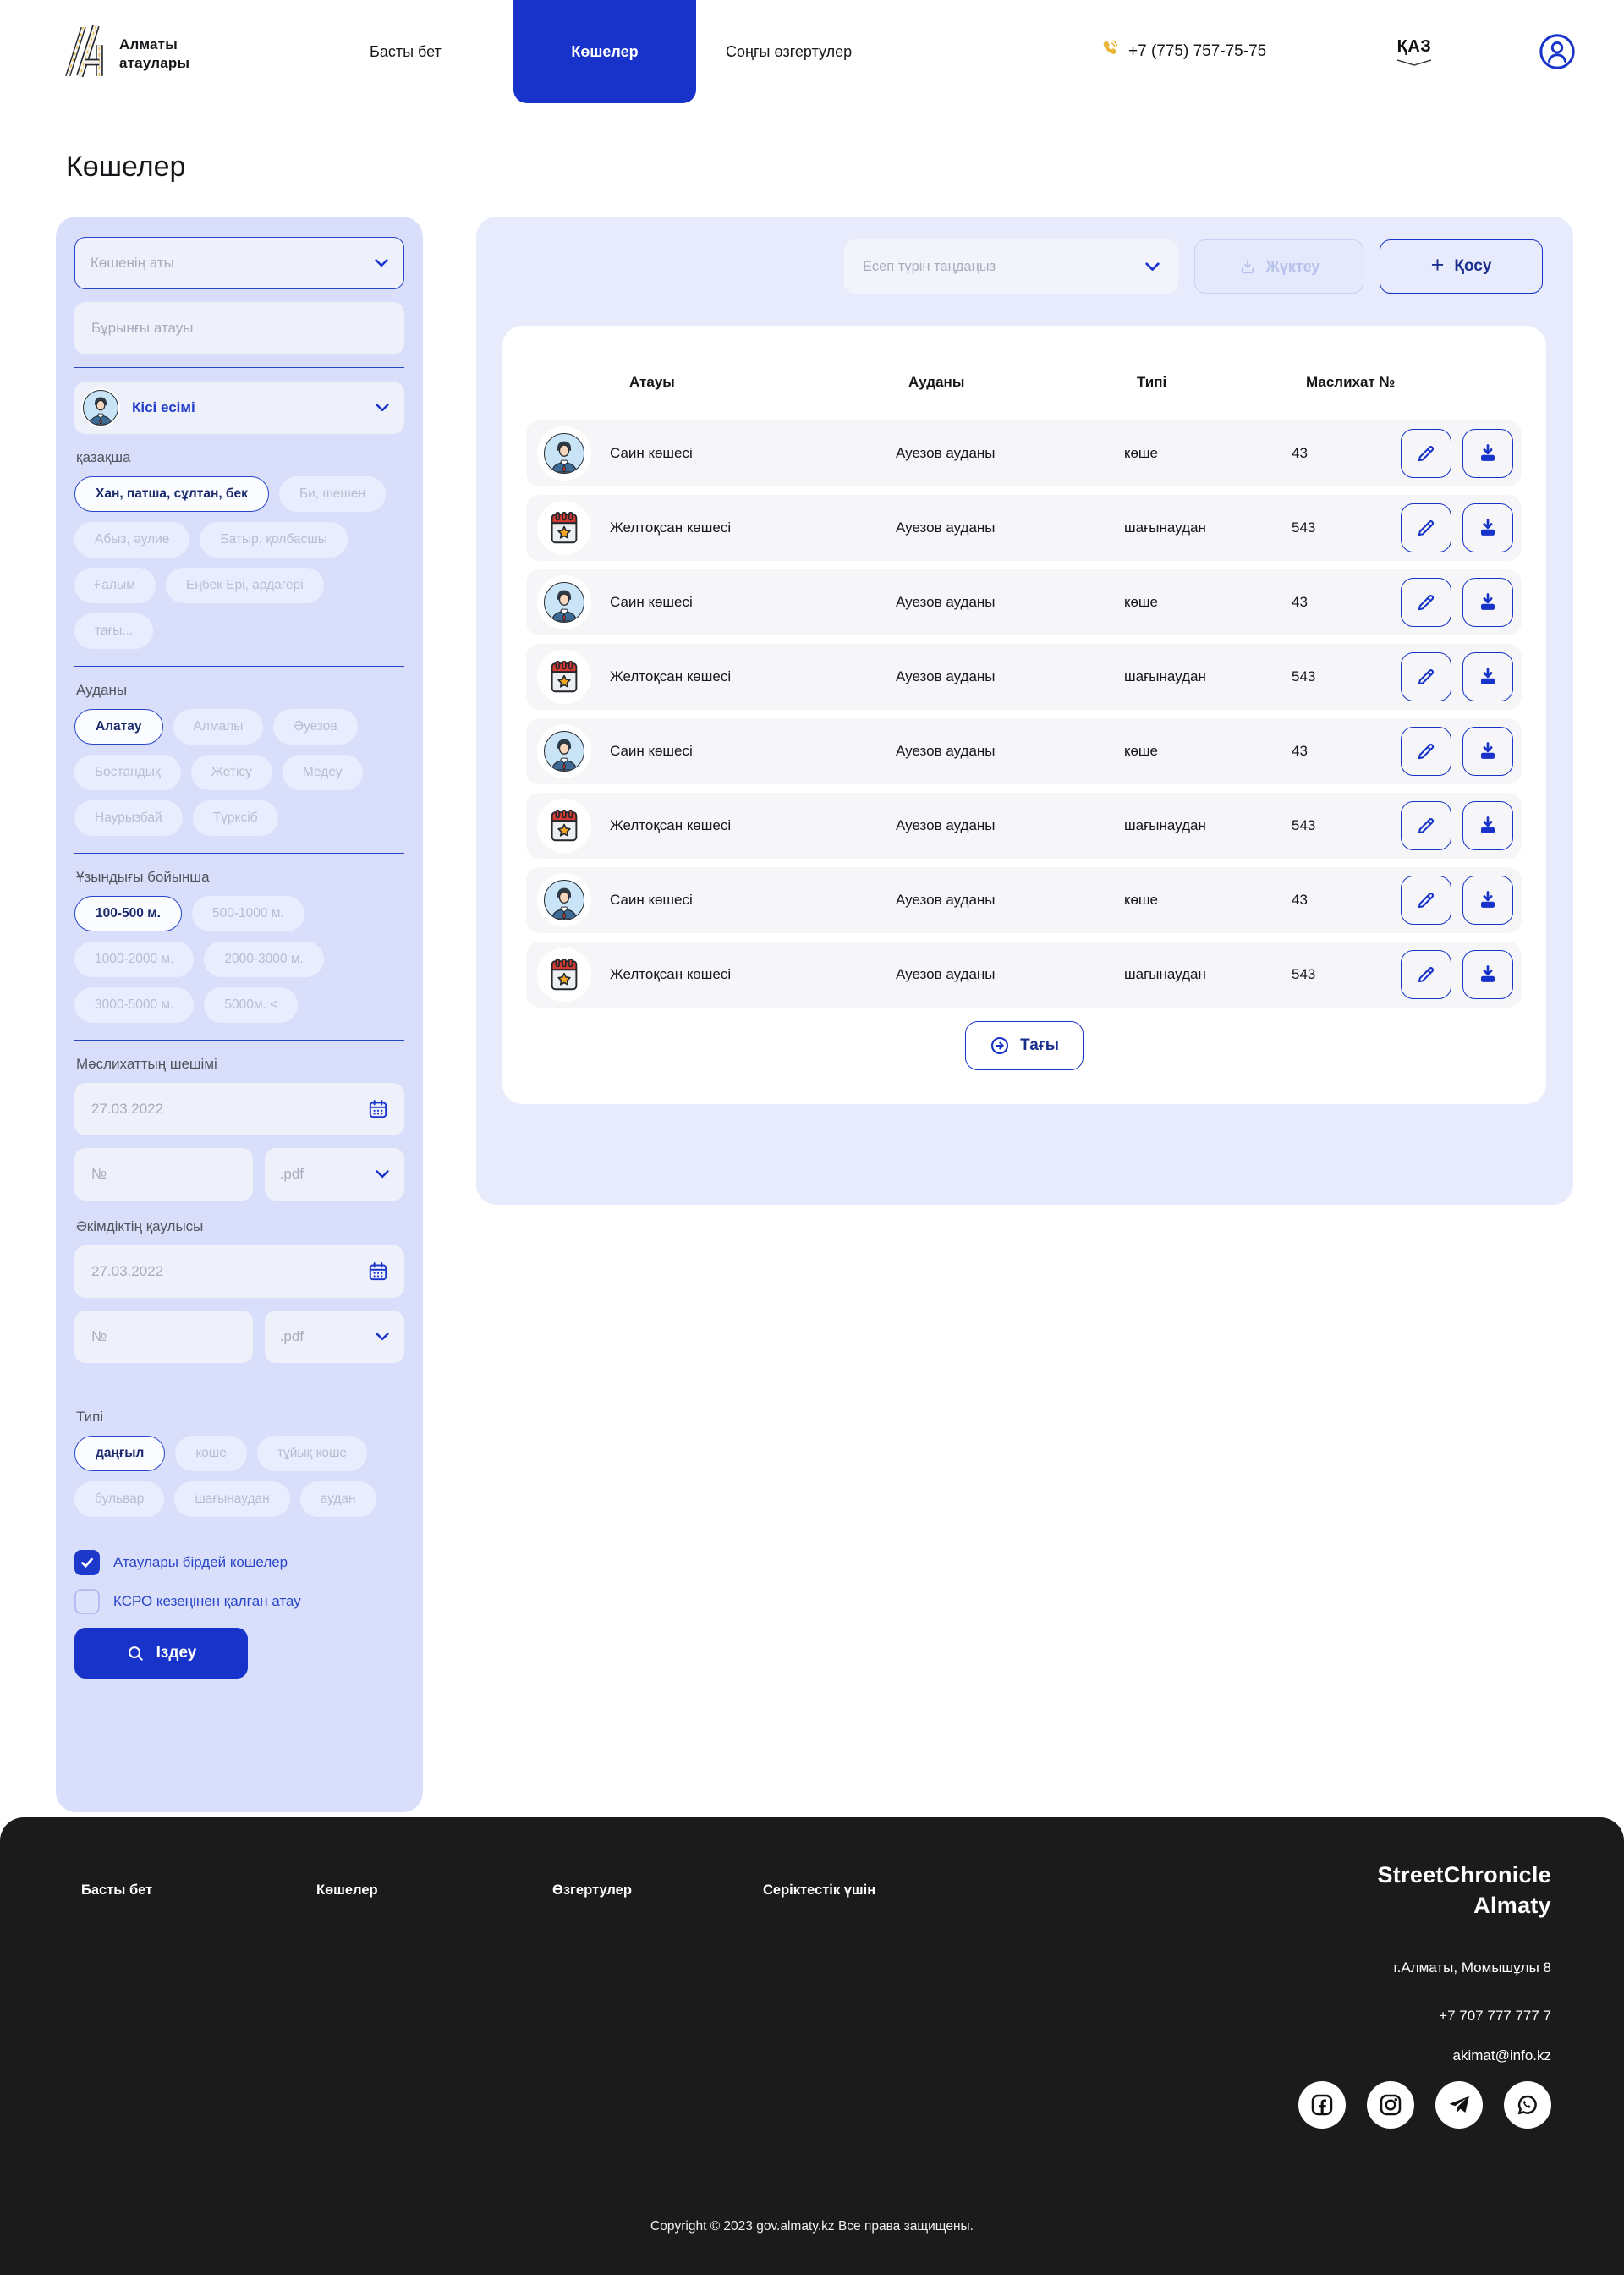  I want to click on street-name-cell: Саин көшесі, so click(652, 602).